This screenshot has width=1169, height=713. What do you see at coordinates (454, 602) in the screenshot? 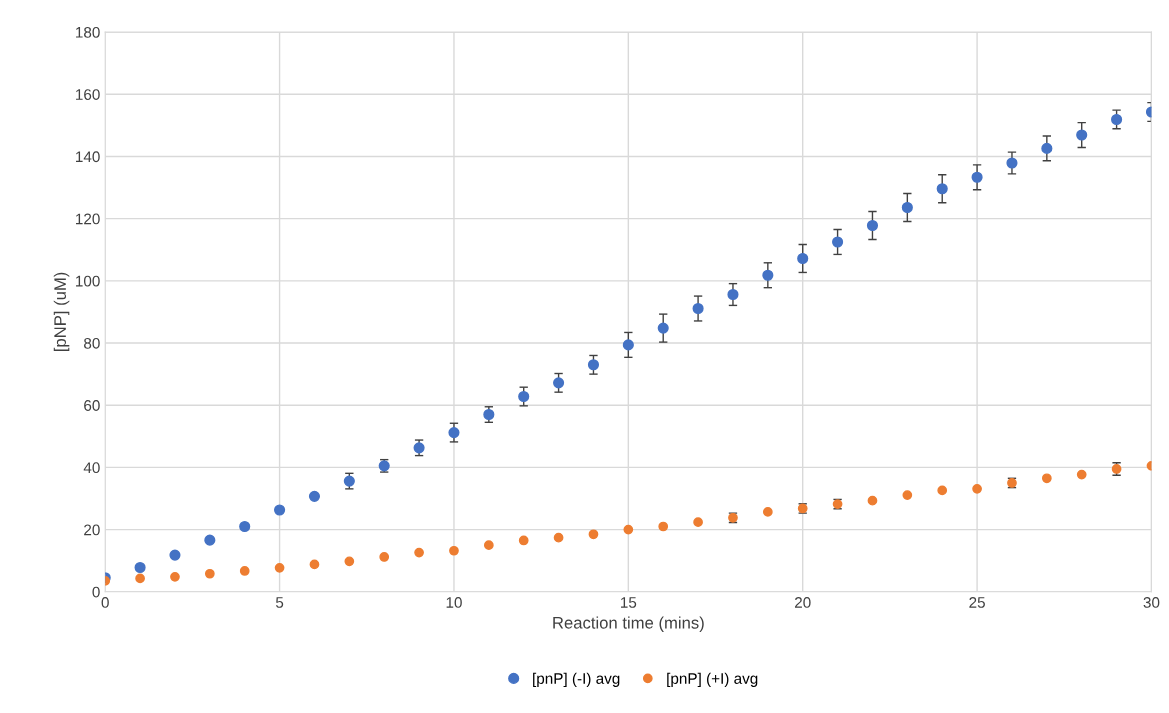
I see `x-tick-label: 10` at bounding box center [454, 602].